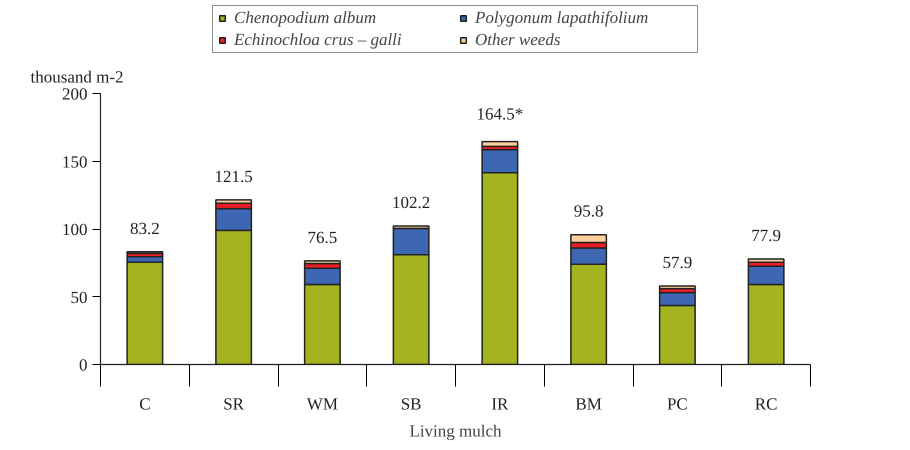 The image size is (910, 450). Describe the element at coordinates (766, 404) in the screenshot. I see `x-tick-label: RC` at that location.